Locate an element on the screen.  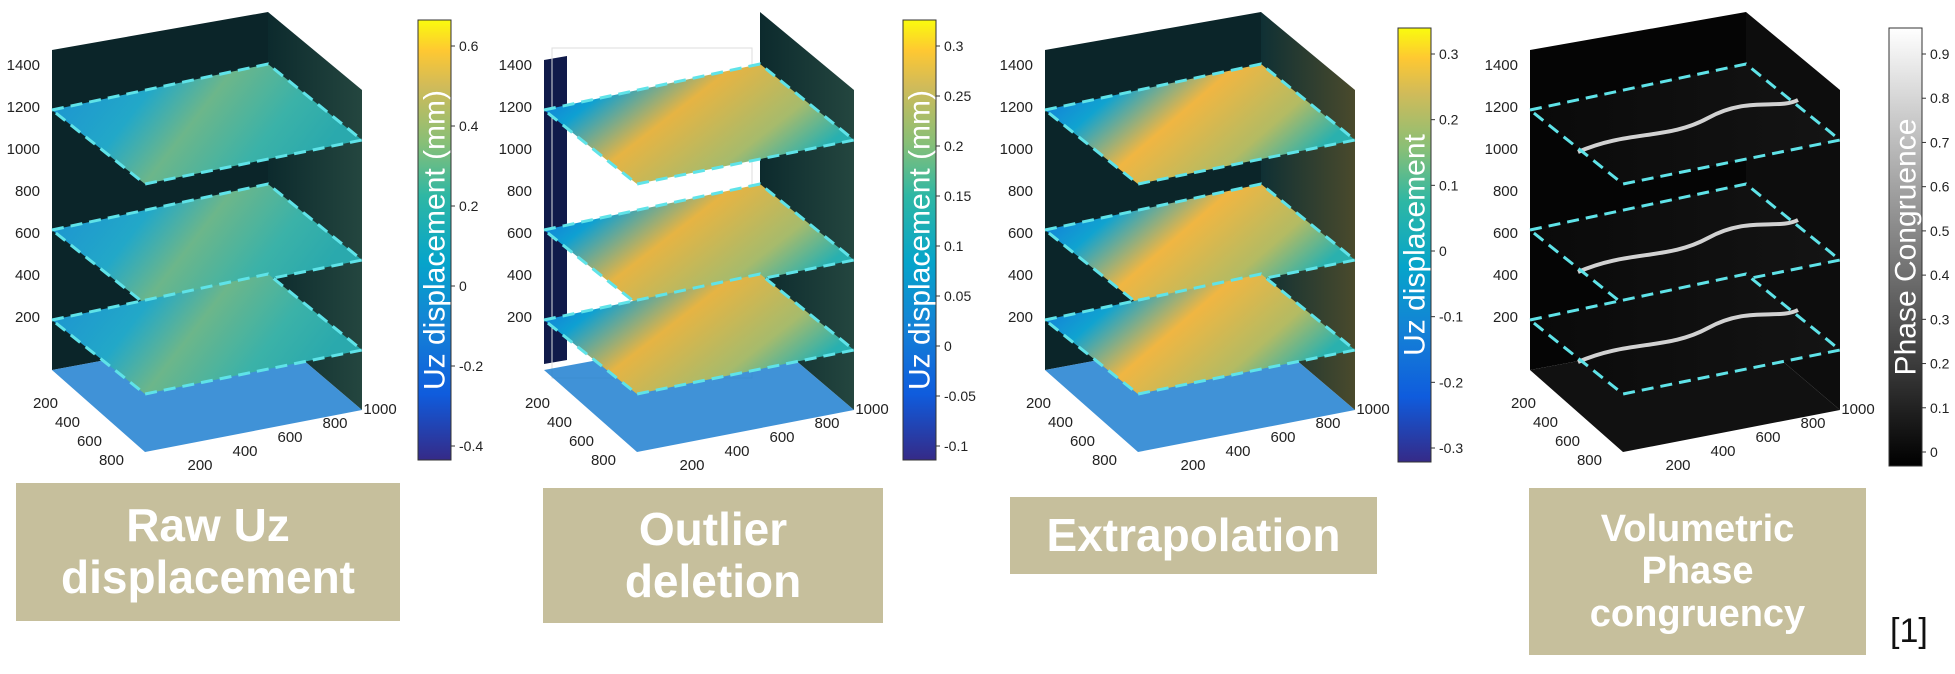
colorbar-tick-label: -0.4 is located at coordinates (471, 446).